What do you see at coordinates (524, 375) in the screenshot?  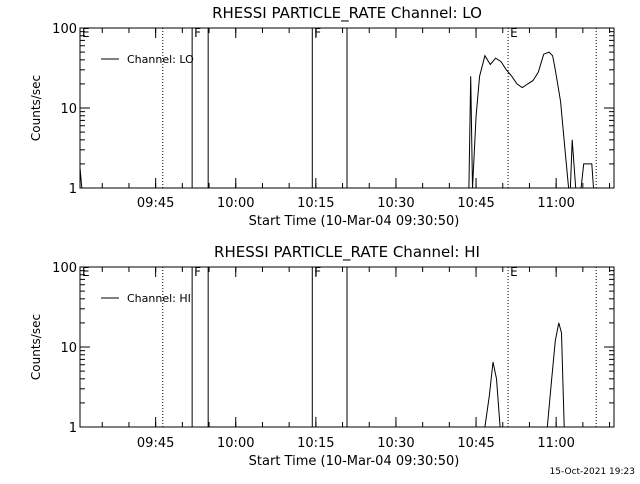 I see `series-line` at bounding box center [524, 375].